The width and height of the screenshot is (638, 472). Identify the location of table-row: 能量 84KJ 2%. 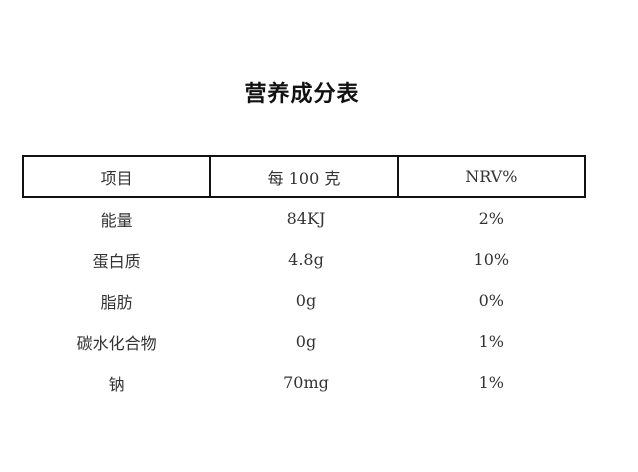
(304, 218).